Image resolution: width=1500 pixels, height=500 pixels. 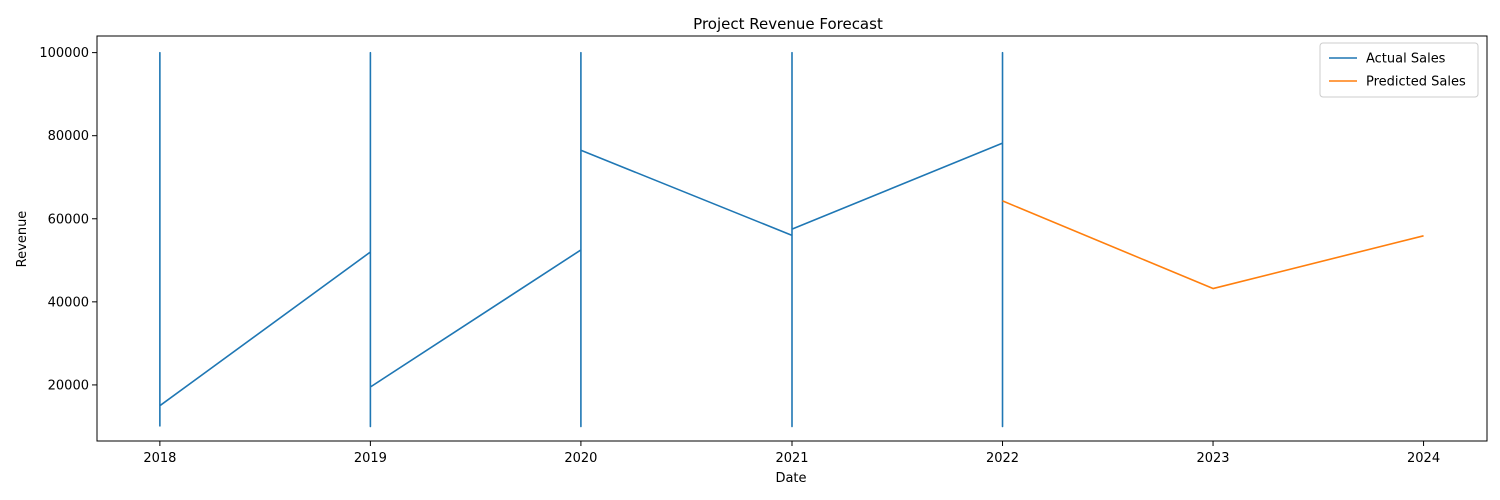 I want to click on x-tick-label: 2022, so click(x=1002, y=458).